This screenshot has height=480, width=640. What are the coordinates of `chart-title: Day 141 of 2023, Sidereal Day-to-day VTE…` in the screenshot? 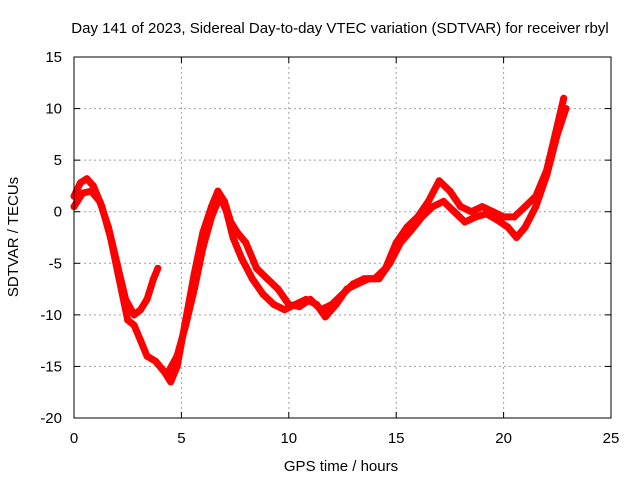 It's located at (339, 28).